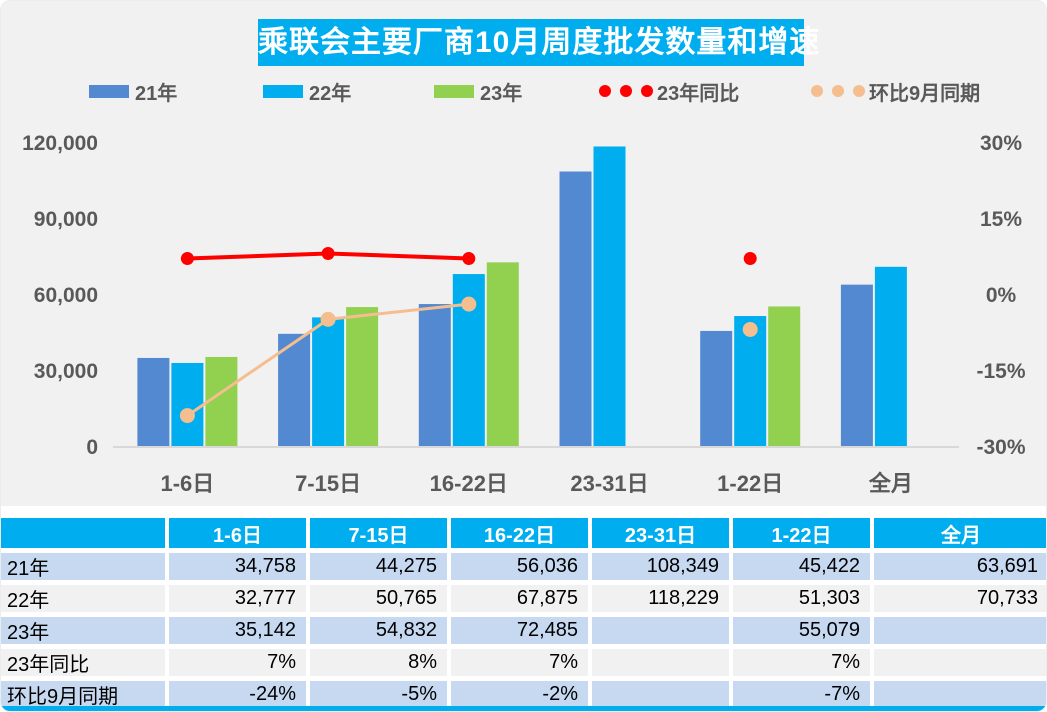 This screenshot has width=1047, height=712. I want to click on legend-label: 23年, so click(501, 93).